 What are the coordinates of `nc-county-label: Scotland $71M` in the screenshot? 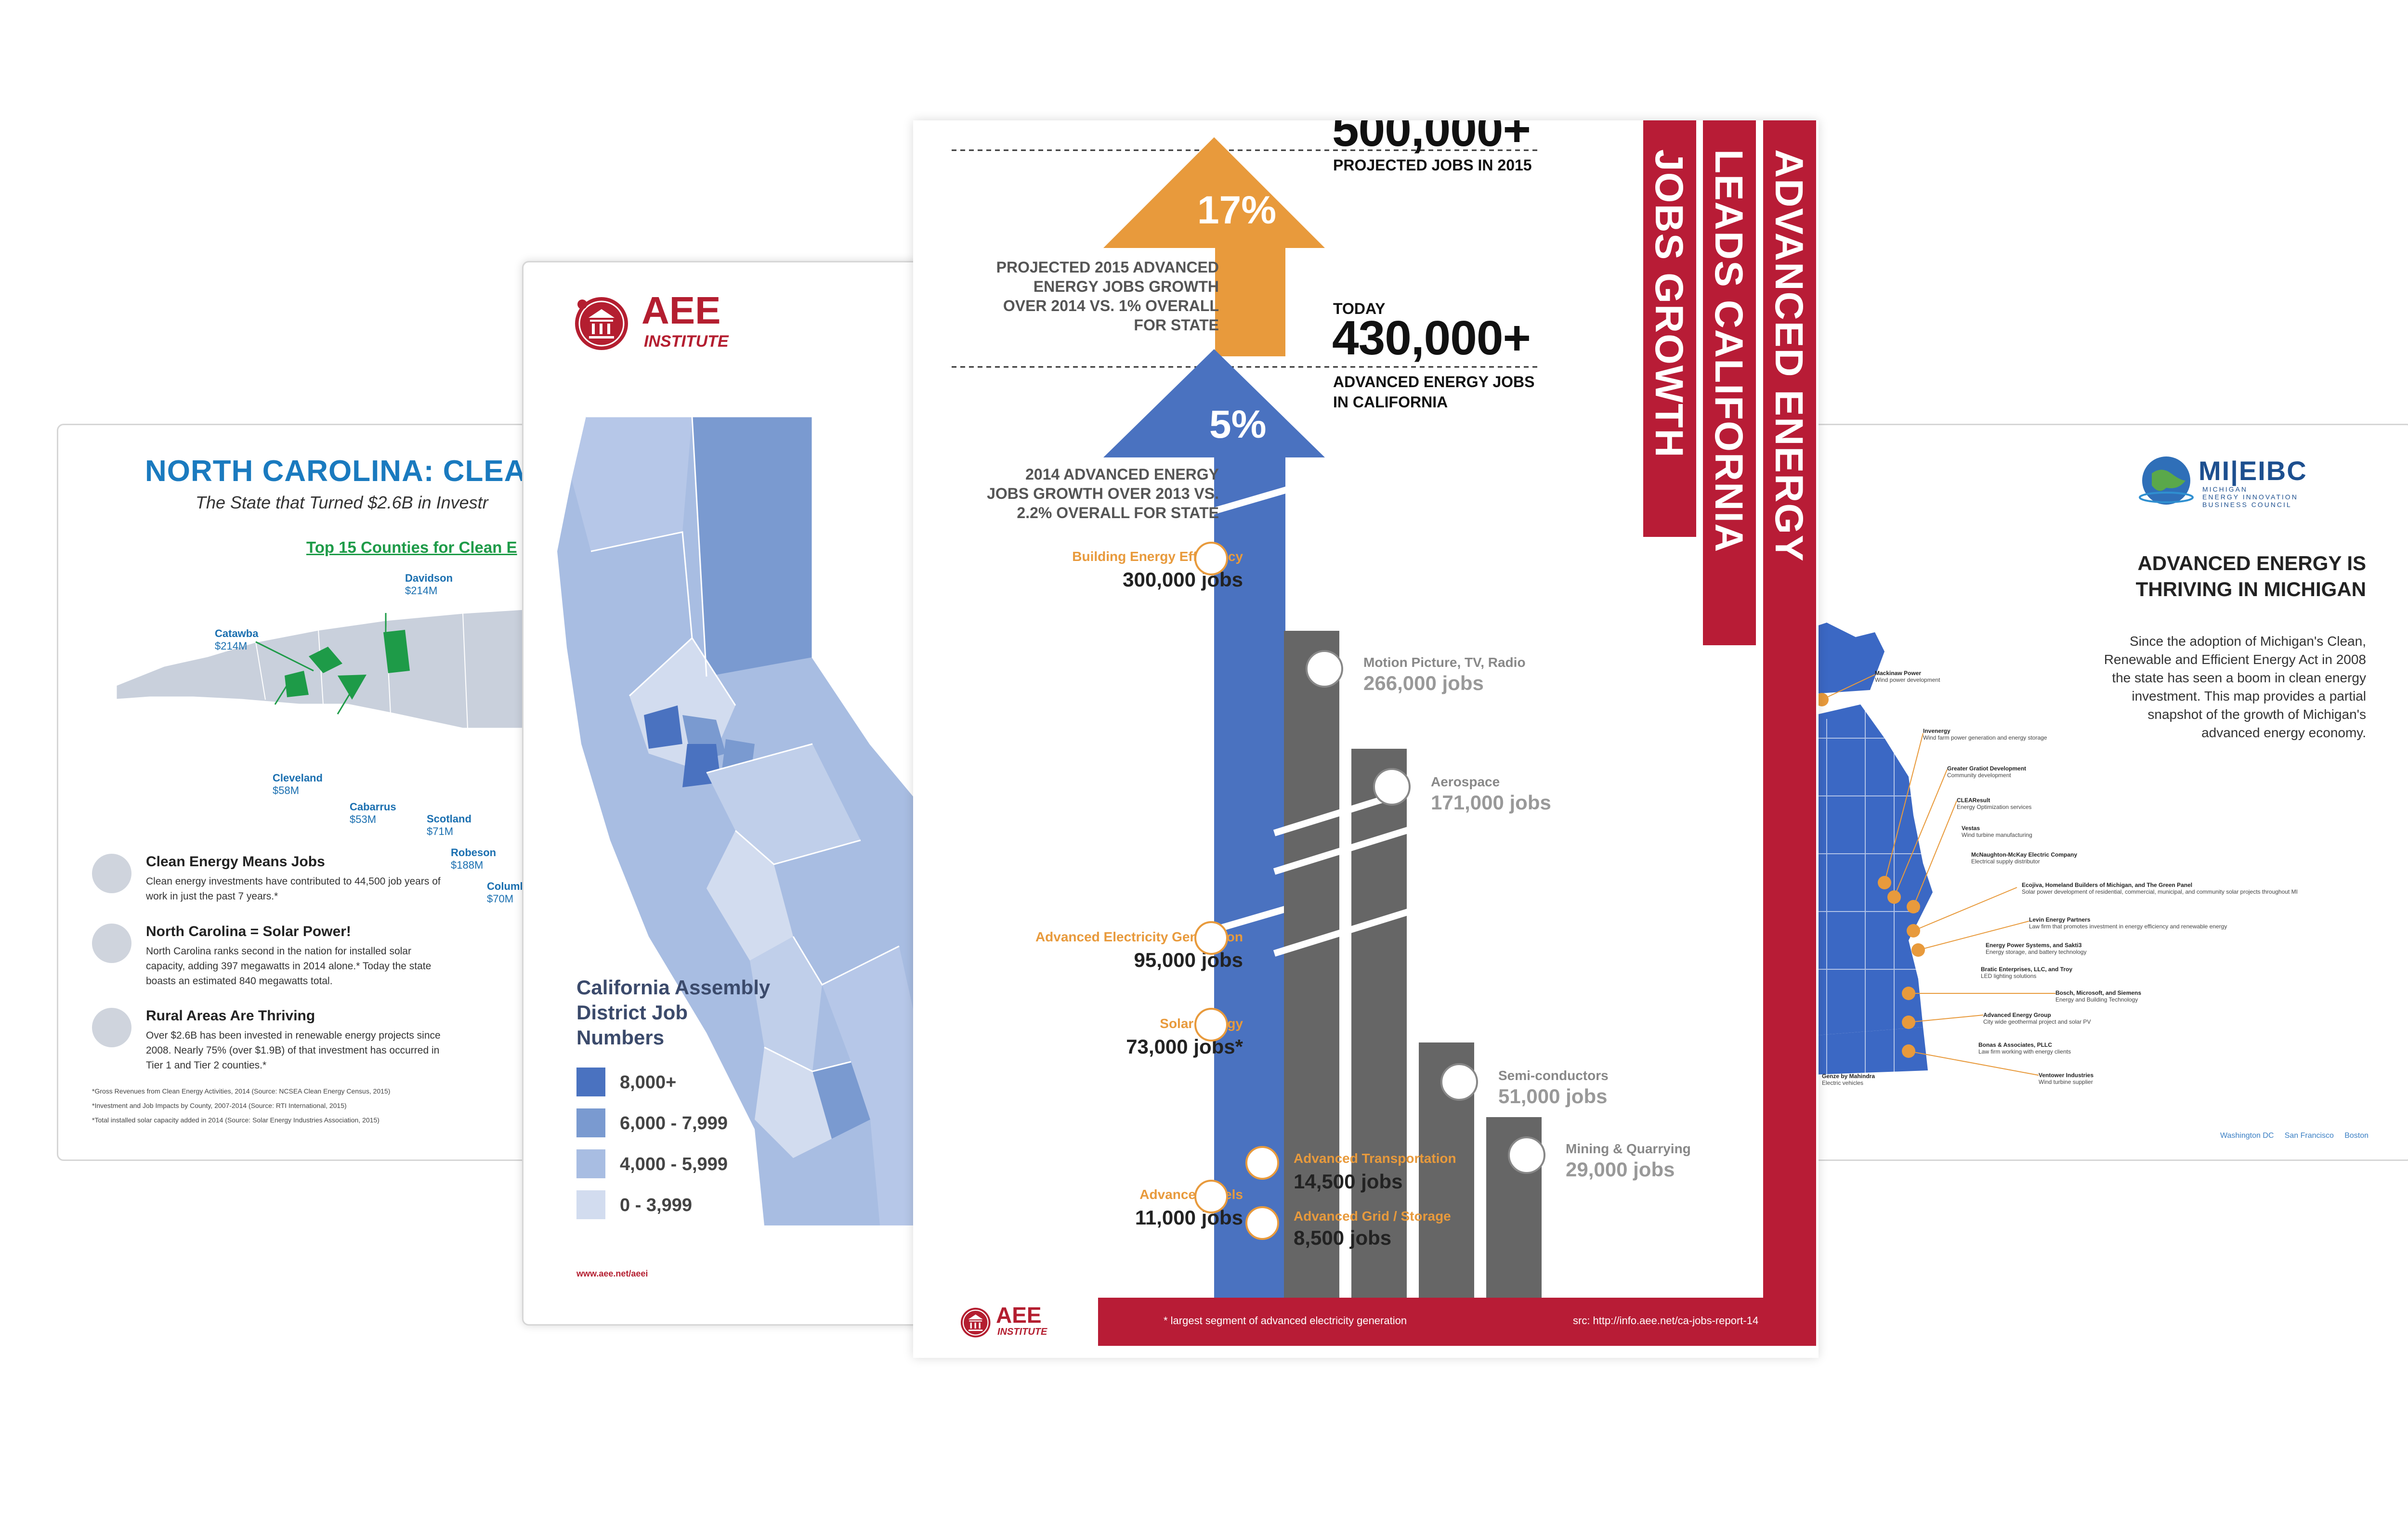 It's located at (449, 825).